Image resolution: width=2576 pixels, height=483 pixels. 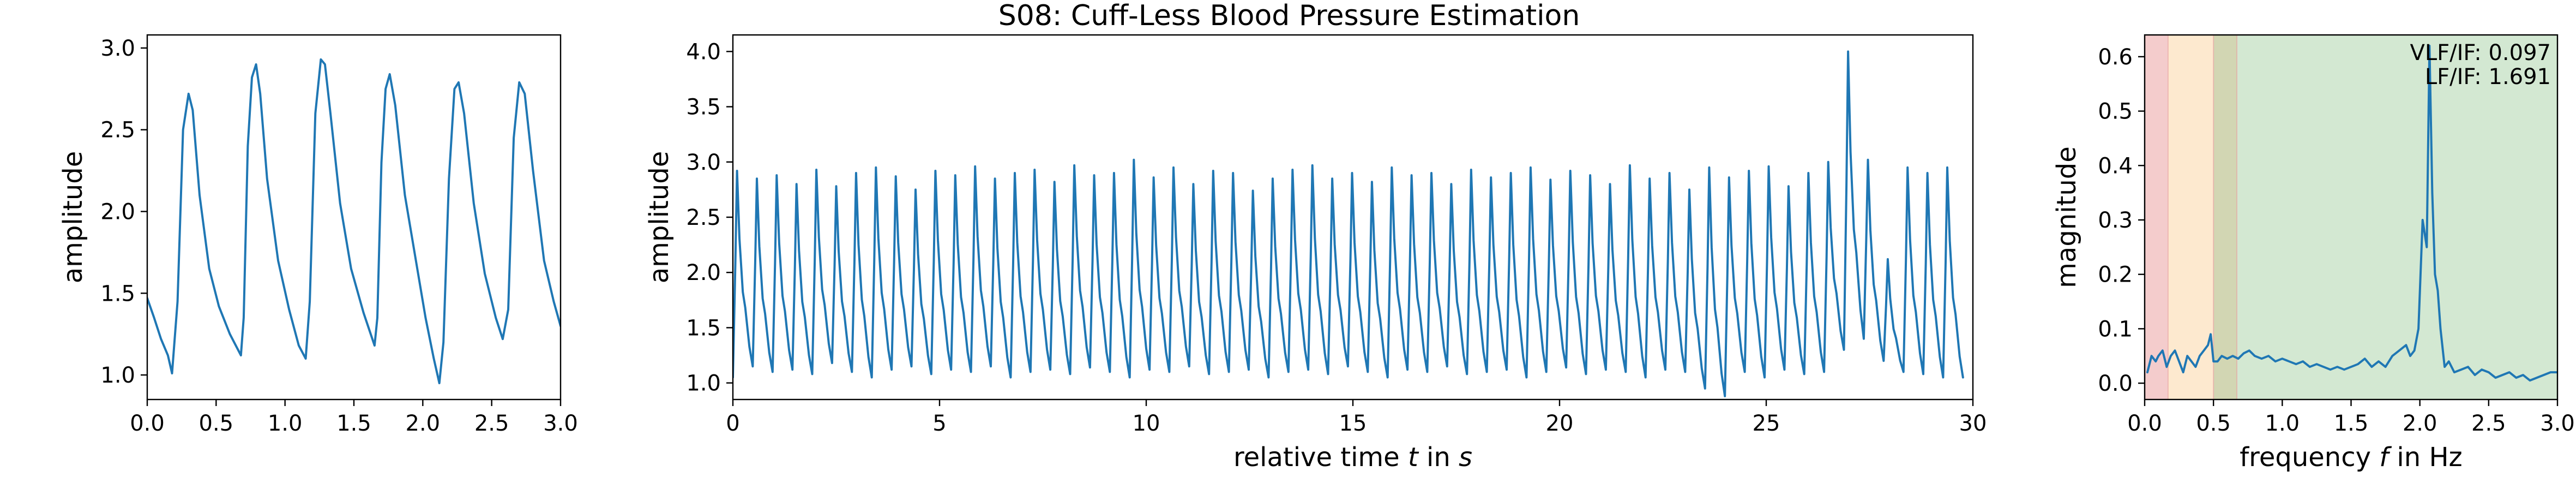 What do you see at coordinates (1766, 423) in the screenshot?
I see `x-tick-label: 25` at bounding box center [1766, 423].